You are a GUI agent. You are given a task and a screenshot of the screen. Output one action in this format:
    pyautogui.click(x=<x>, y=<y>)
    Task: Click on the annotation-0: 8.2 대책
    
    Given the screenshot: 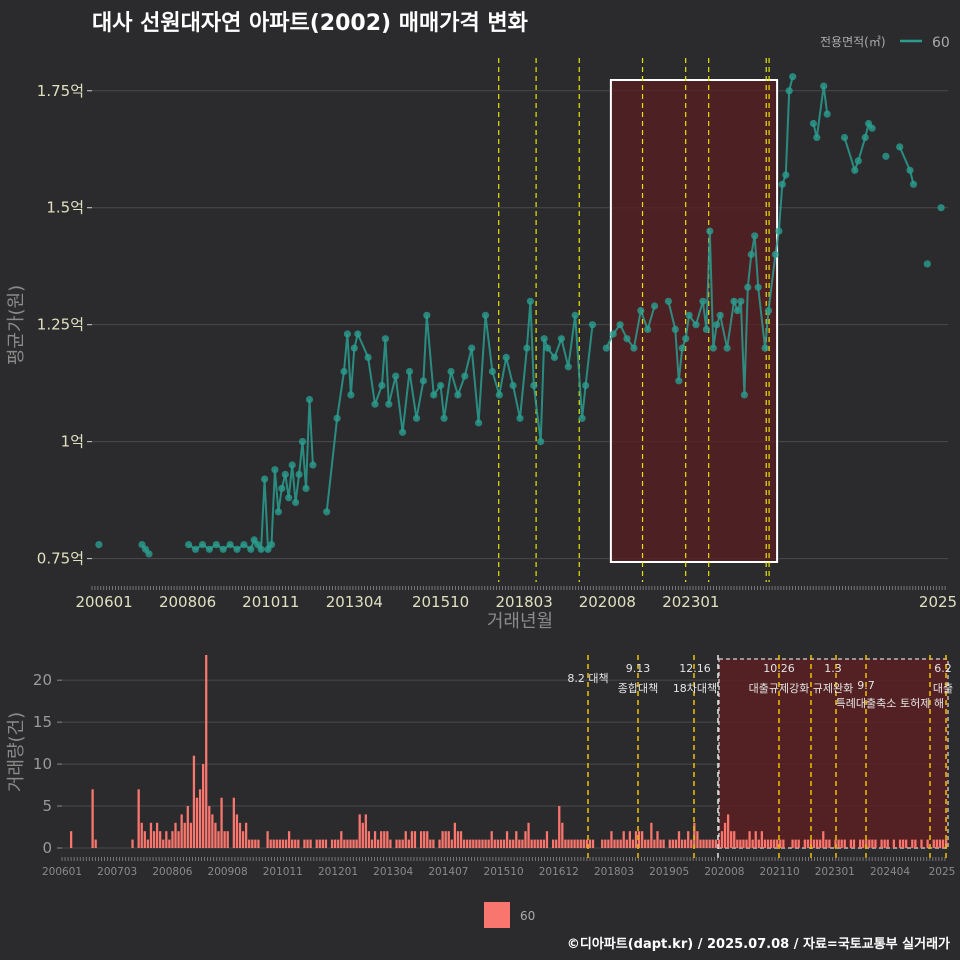 What is the action you would take?
    pyautogui.click(x=587, y=678)
    